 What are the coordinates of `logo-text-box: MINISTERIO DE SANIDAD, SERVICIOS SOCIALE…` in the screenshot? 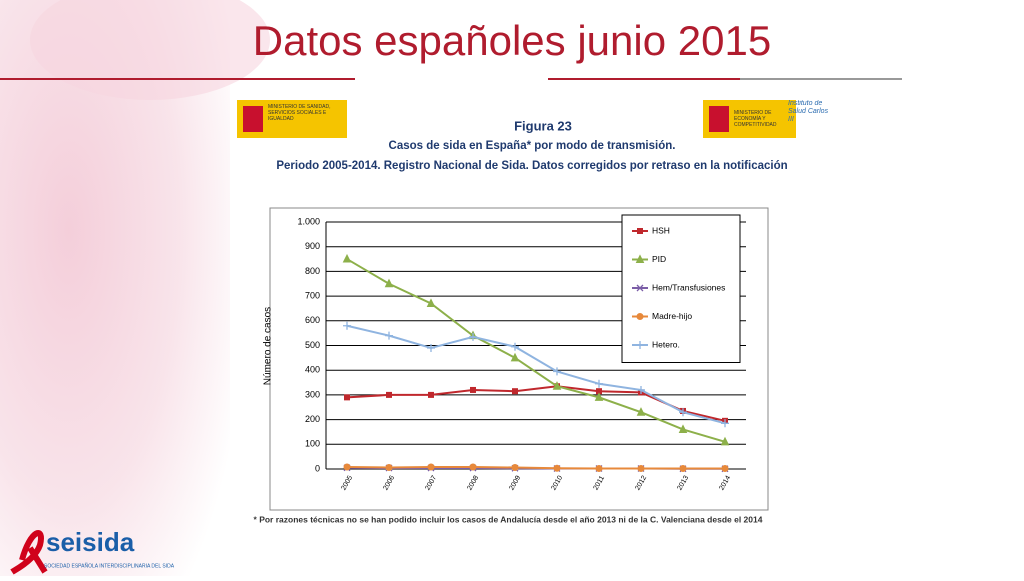 It's located at (299, 113).